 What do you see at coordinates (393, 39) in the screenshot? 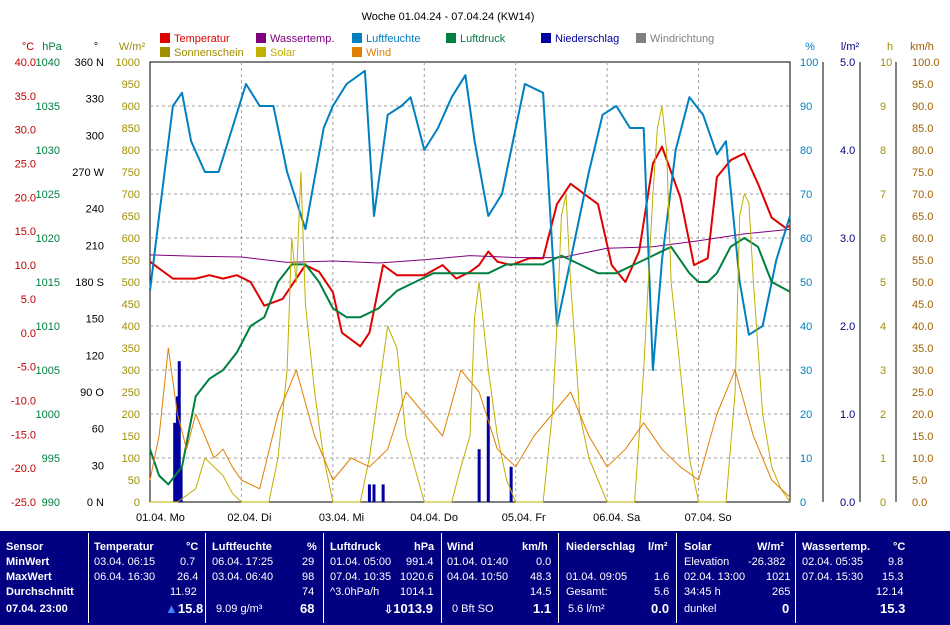
I see `legend-item: Luftfeuchte` at bounding box center [393, 39].